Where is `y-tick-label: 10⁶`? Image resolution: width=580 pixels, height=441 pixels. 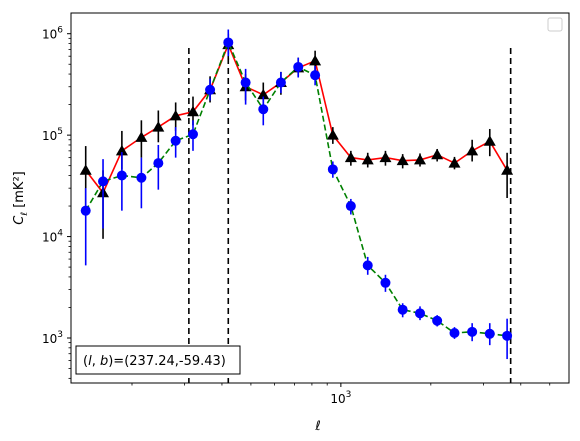 y-tick-label: 10⁶ is located at coordinates (52, 34).